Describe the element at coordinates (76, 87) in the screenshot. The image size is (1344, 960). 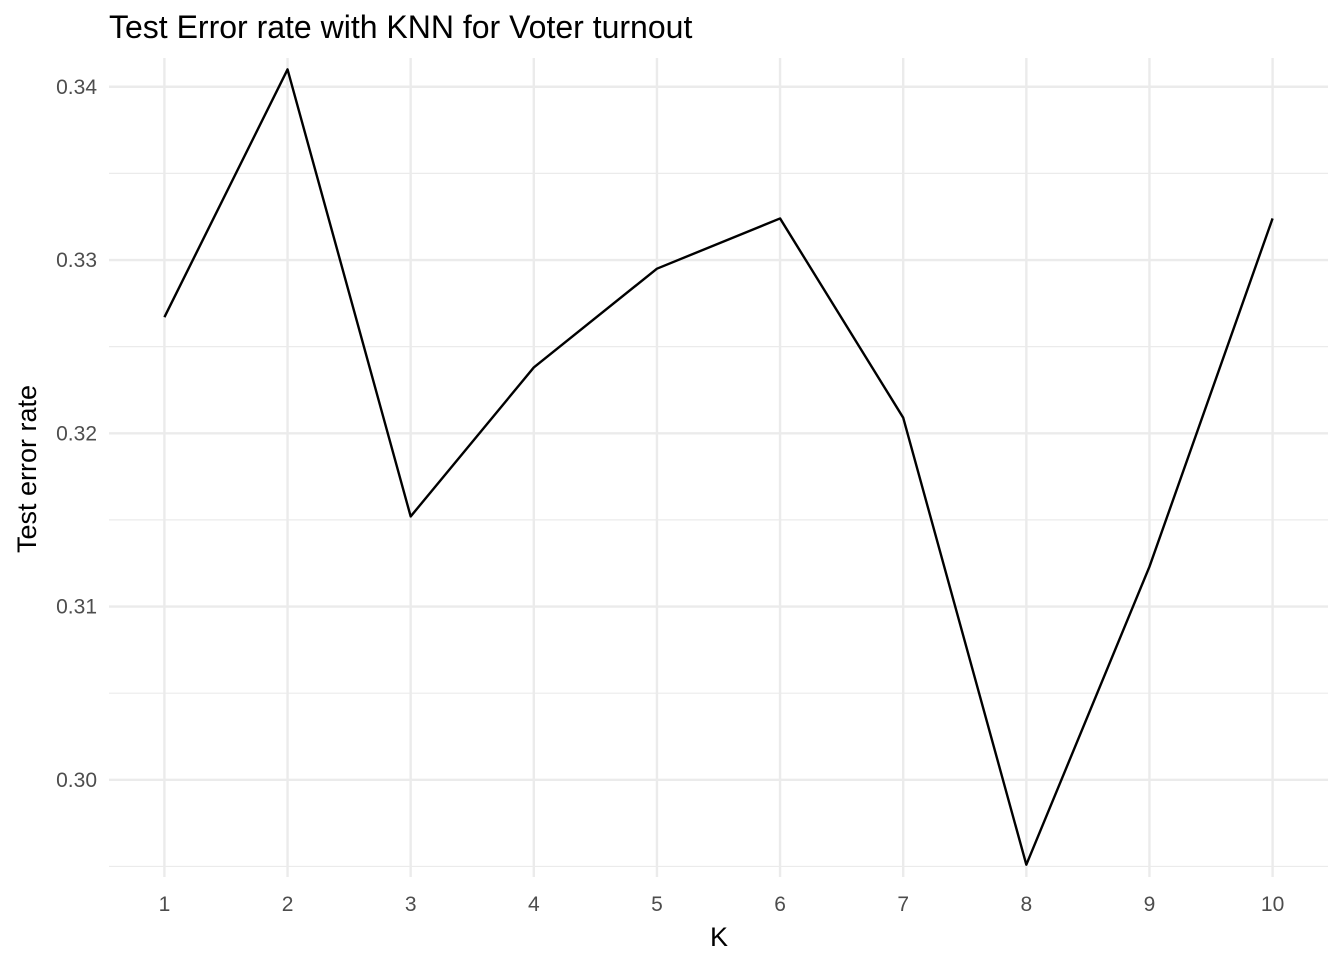
I see `y-tick-label-4: 0.34` at that location.